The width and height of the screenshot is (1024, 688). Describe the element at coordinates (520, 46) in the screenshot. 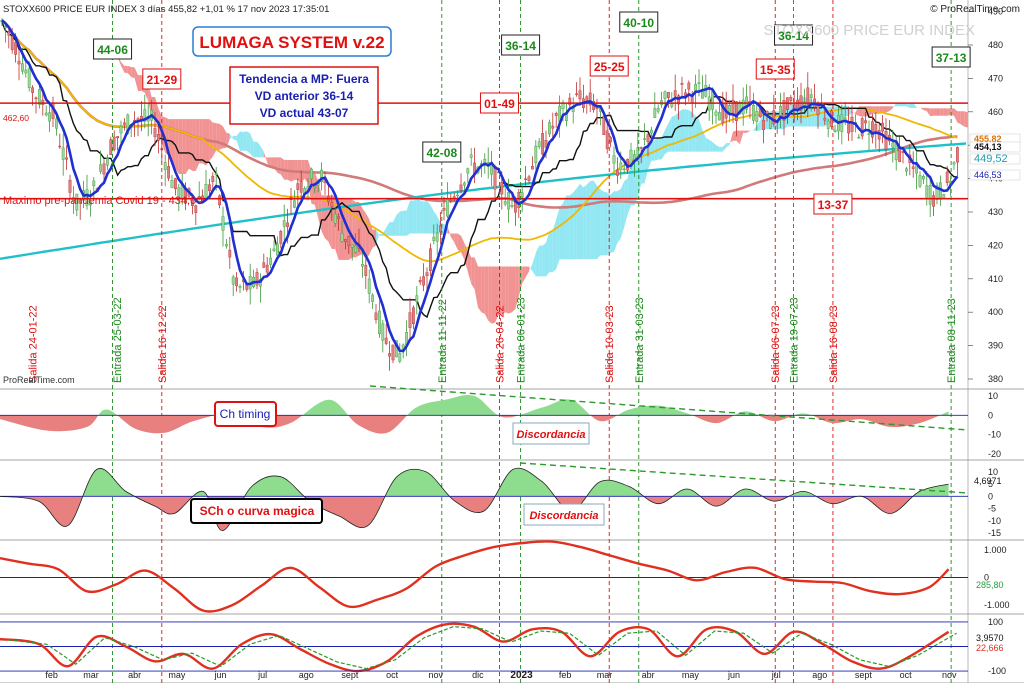

I see `signal-label: 36-14` at that location.